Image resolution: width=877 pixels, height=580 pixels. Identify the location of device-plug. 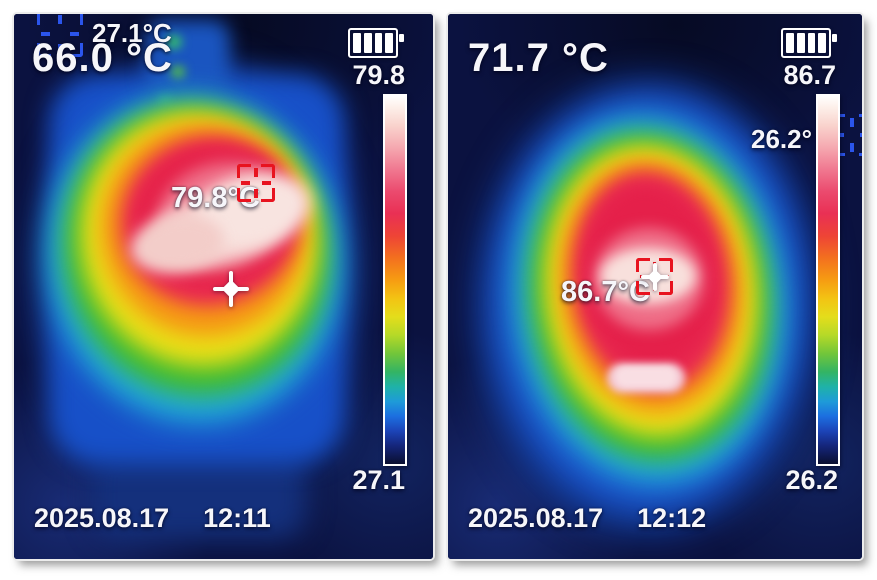
(188, 60).